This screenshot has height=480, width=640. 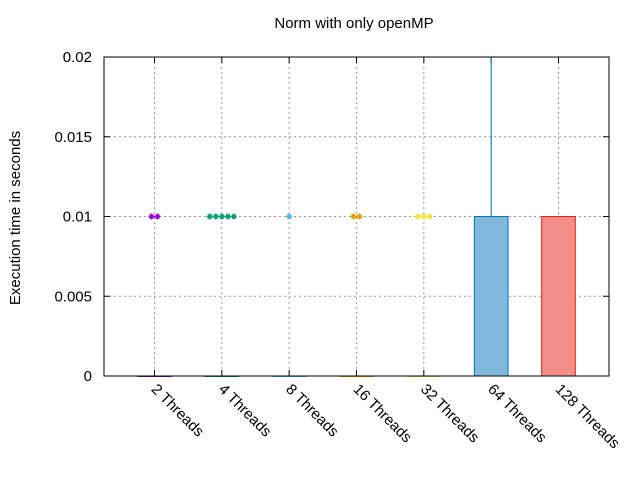 What do you see at coordinates (73, 137) in the screenshot?
I see `y-tick-label: 0.015` at bounding box center [73, 137].